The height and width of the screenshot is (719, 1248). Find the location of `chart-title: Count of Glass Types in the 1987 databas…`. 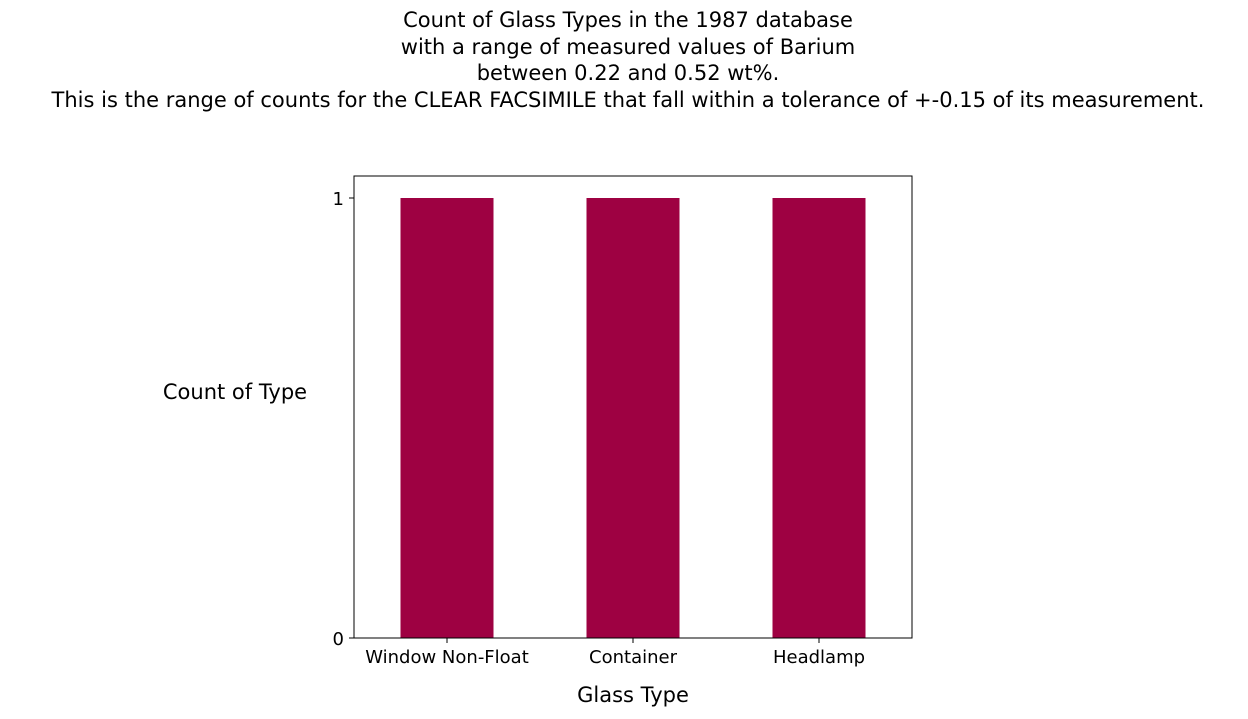

chart-title: Count of Glass Types in the 1987 databas… is located at coordinates (624, 60).